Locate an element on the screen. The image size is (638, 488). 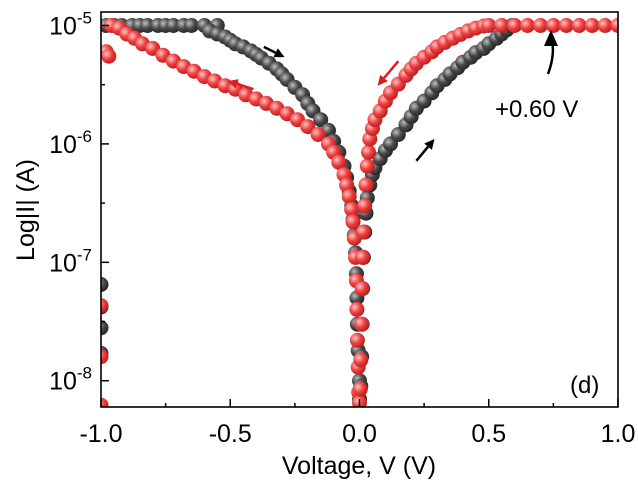
y-tick-label: 10⁻⁷ is located at coordinates (70, 261).